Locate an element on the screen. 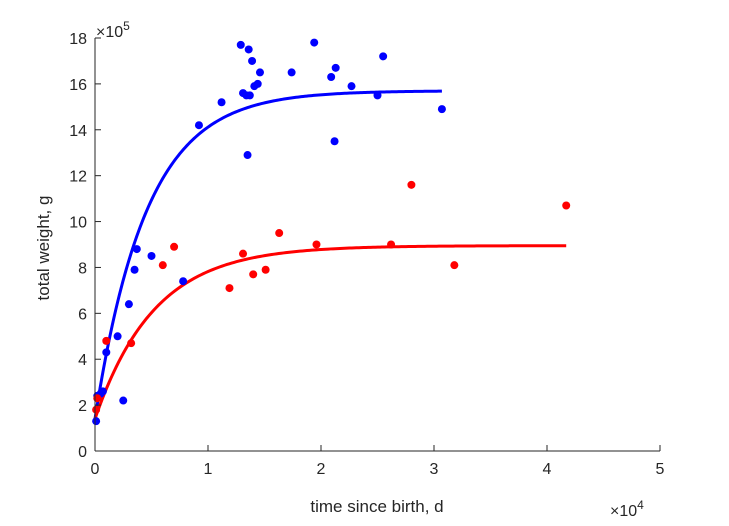 This screenshot has height=526, width=729. y-tick-label: 12 is located at coordinates (78, 177).